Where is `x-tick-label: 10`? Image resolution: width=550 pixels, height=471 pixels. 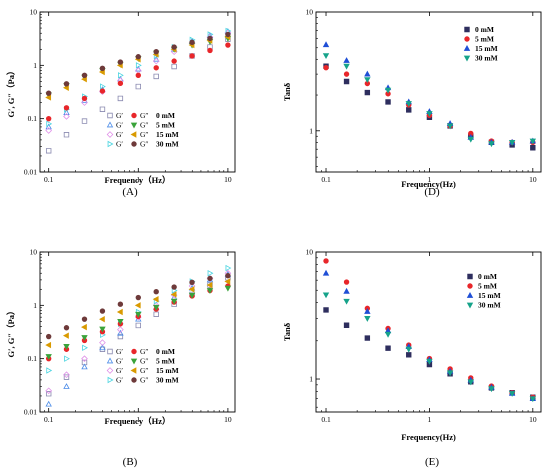
x-tick-label: 10 is located at coordinates (228, 419).